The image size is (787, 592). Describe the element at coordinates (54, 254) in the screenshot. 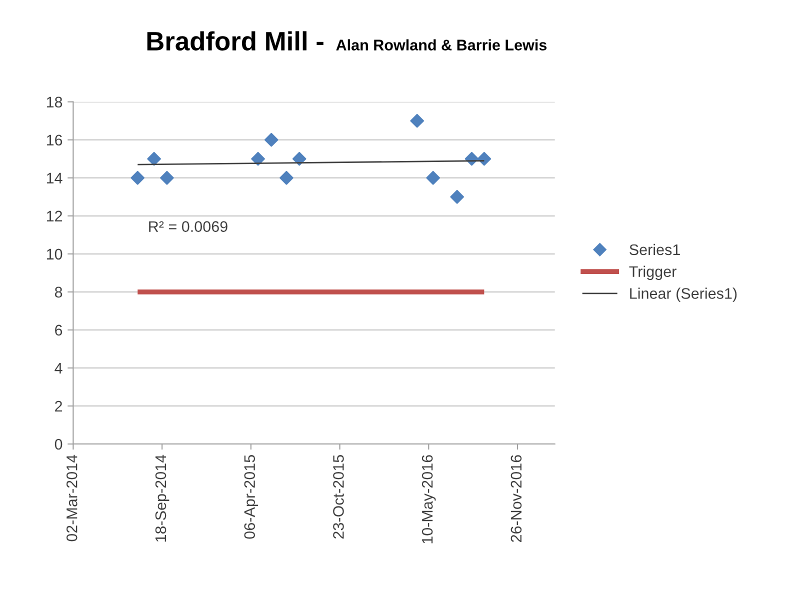

I see `y-tick-label: 10` at that location.